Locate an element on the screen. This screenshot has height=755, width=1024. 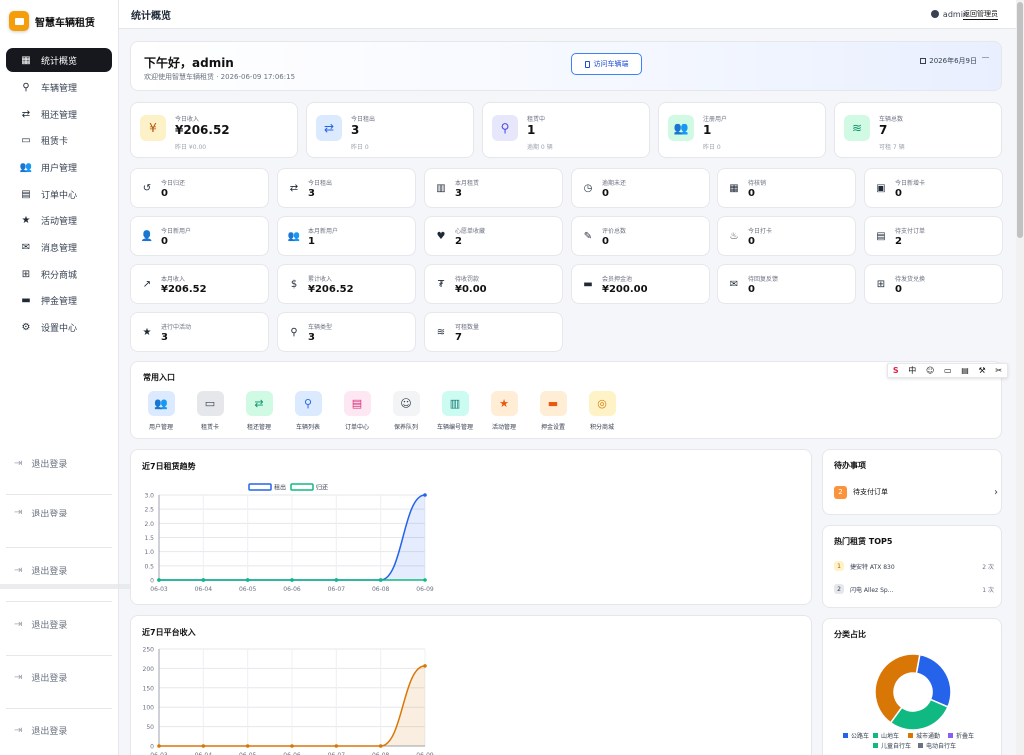
list-item: 1 捷安特 ATX 830 2 次 is located at coordinates (914, 566).